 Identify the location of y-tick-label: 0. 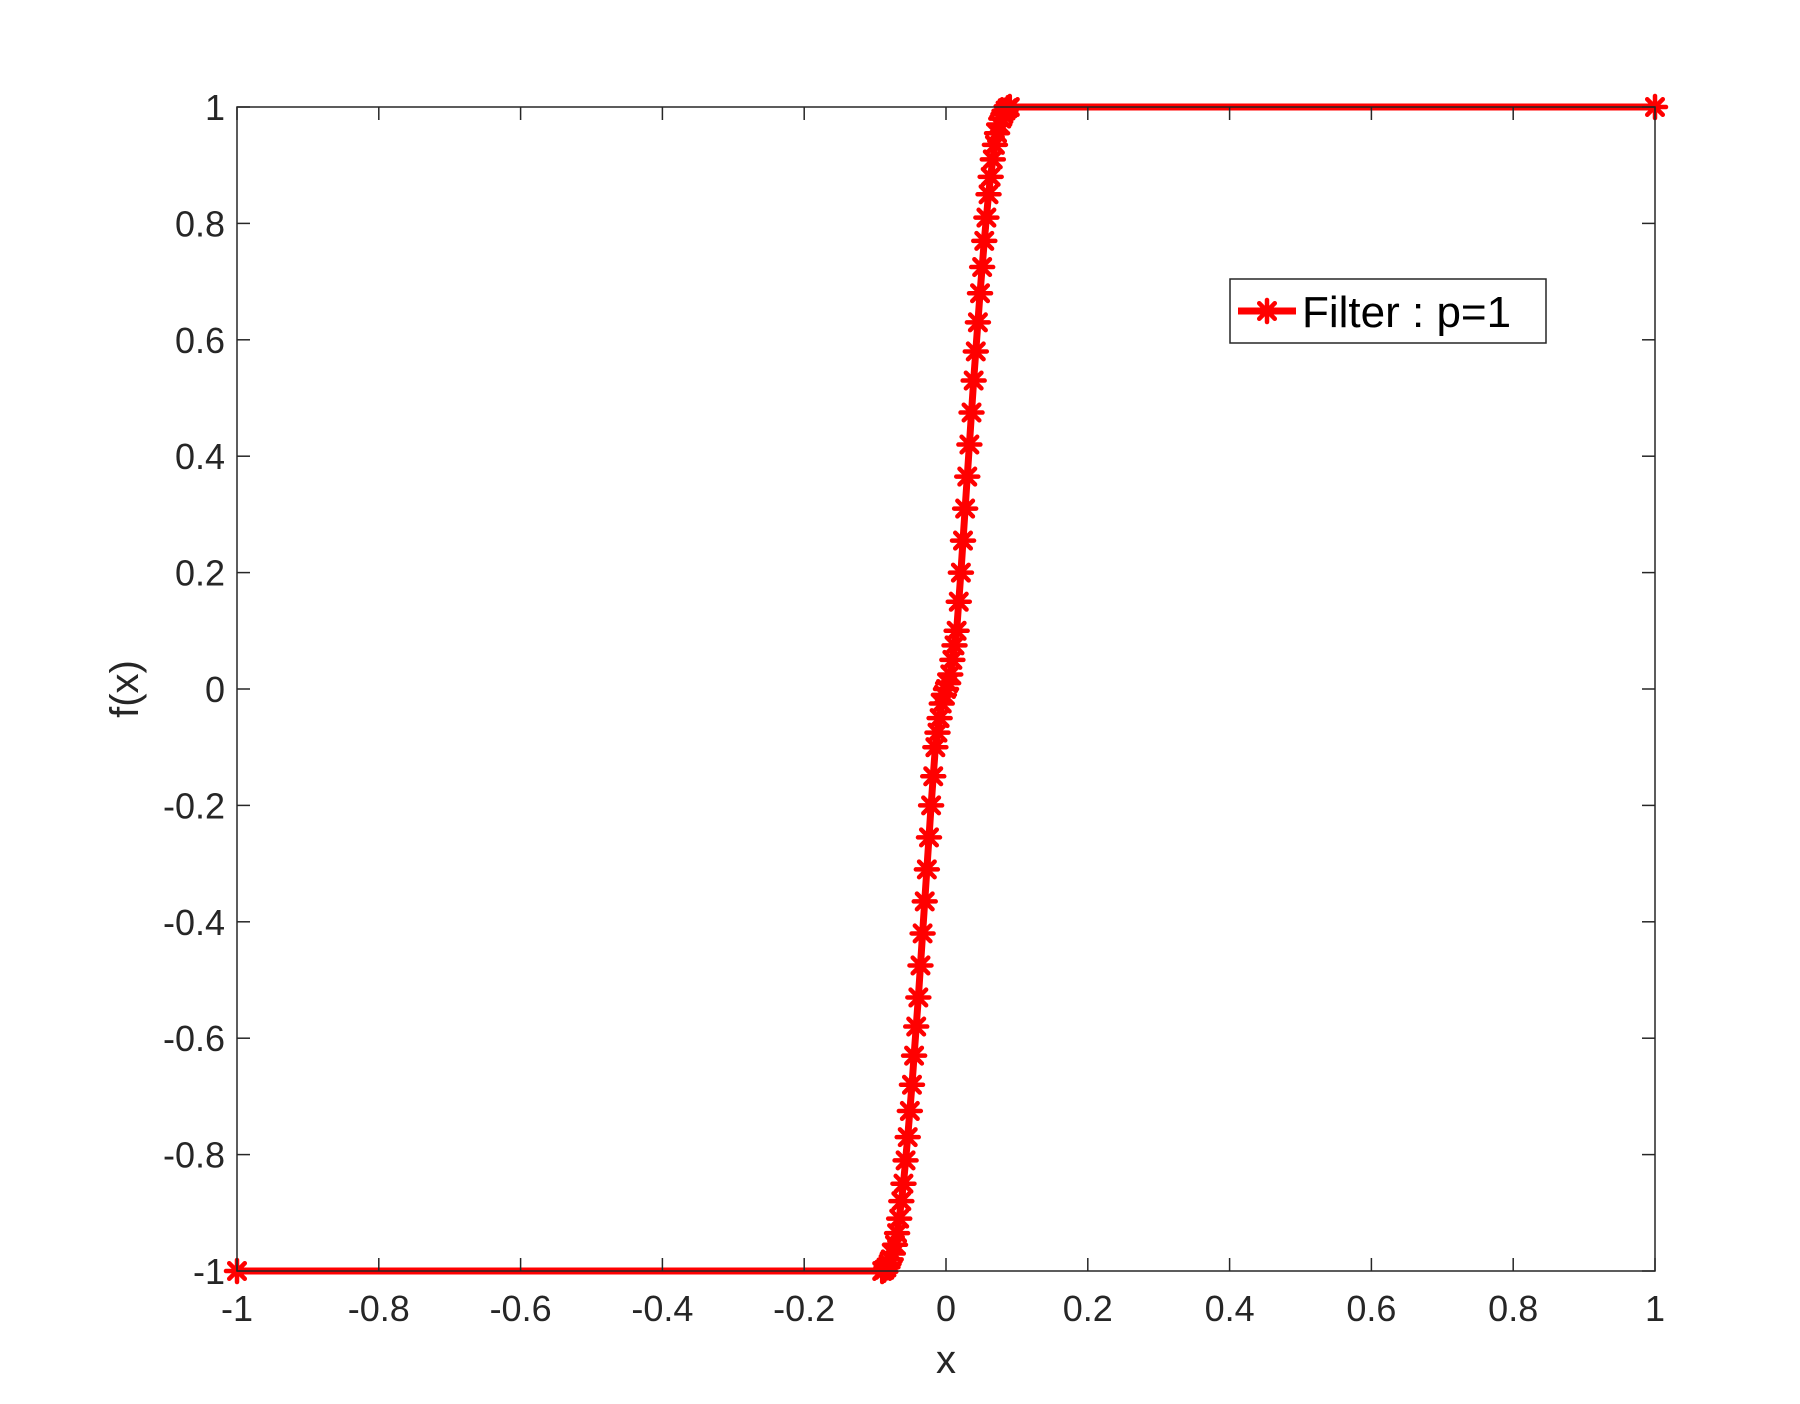
(215, 689).